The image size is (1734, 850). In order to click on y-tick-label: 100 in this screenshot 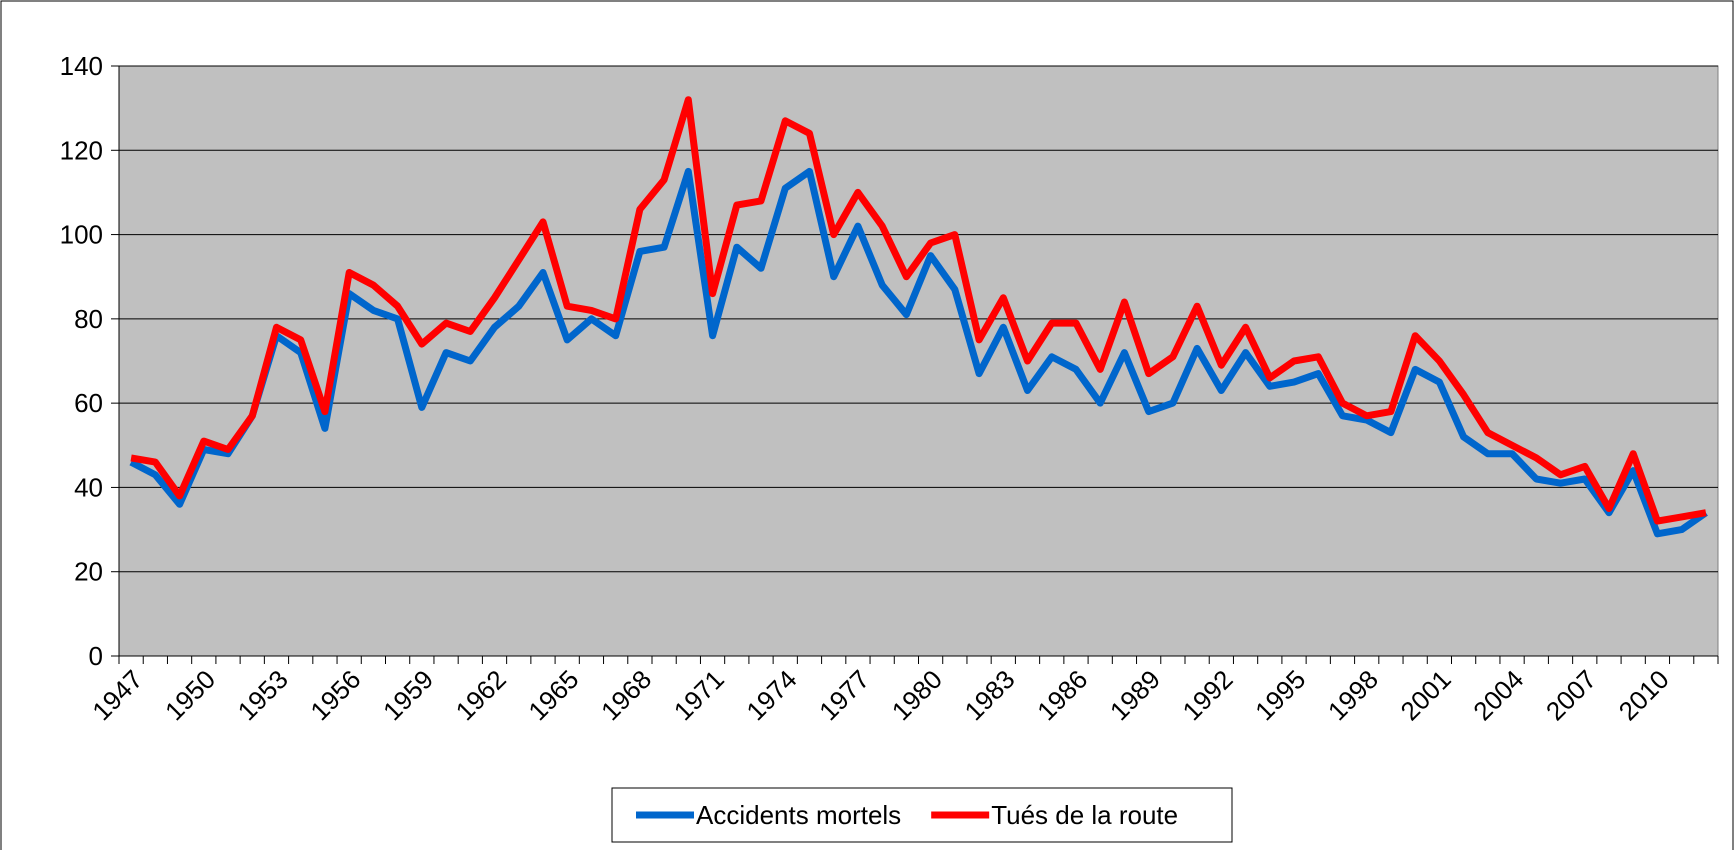, I will do `click(81, 235)`.